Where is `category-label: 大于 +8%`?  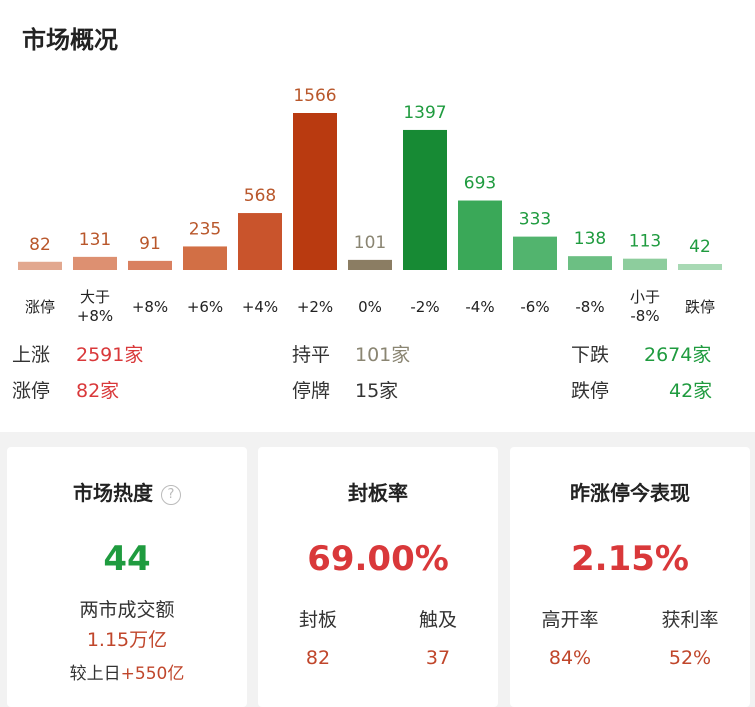
category-label: 大于 +8% is located at coordinates (95, 306).